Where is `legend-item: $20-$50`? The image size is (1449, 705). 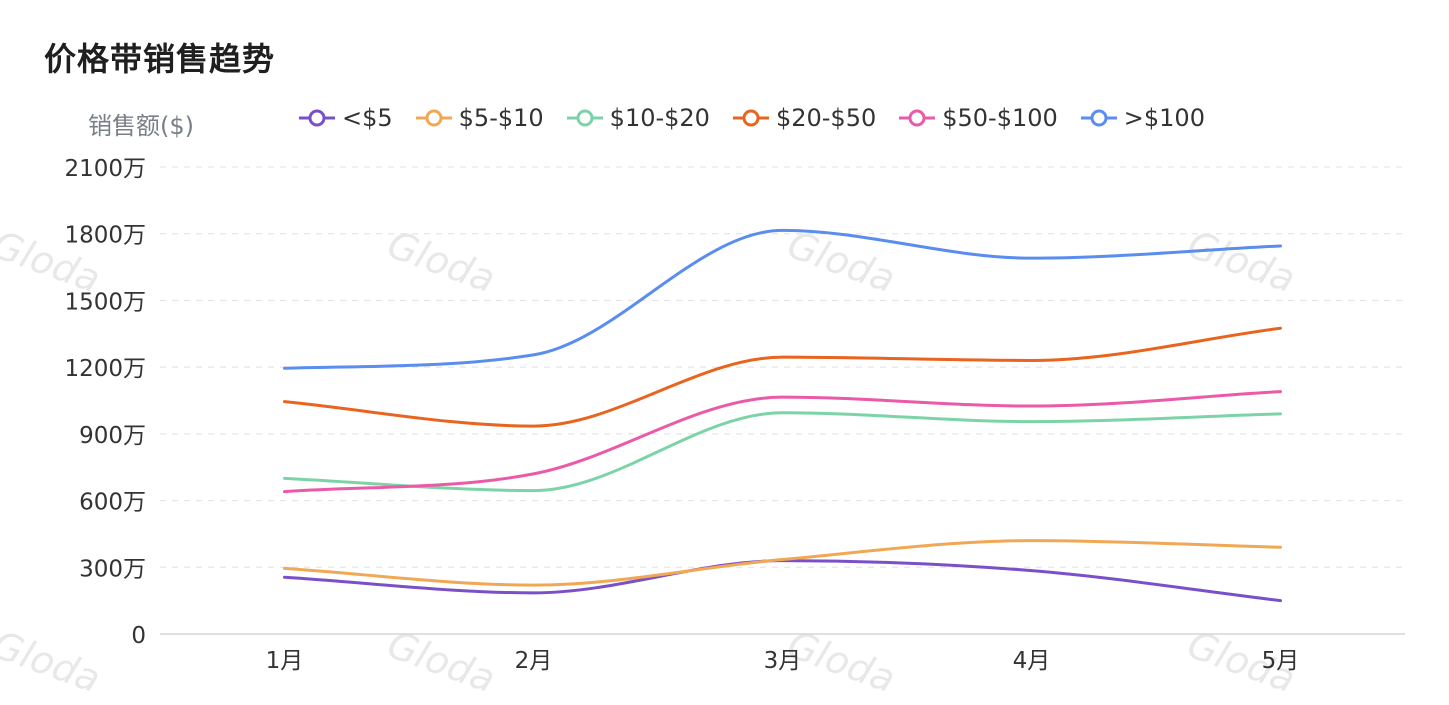
legend-item: $20-$50 is located at coordinates (804, 118).